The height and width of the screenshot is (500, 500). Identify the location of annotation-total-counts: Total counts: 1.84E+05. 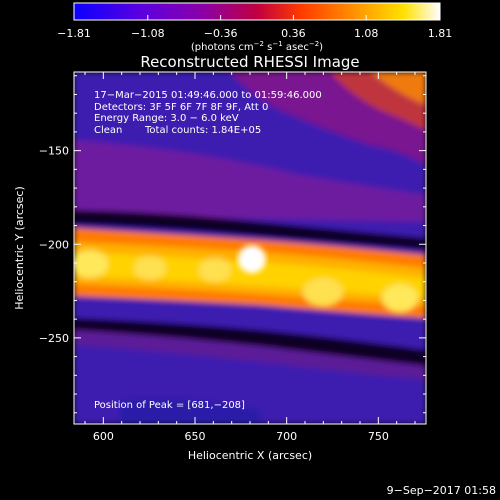
(202, 130).